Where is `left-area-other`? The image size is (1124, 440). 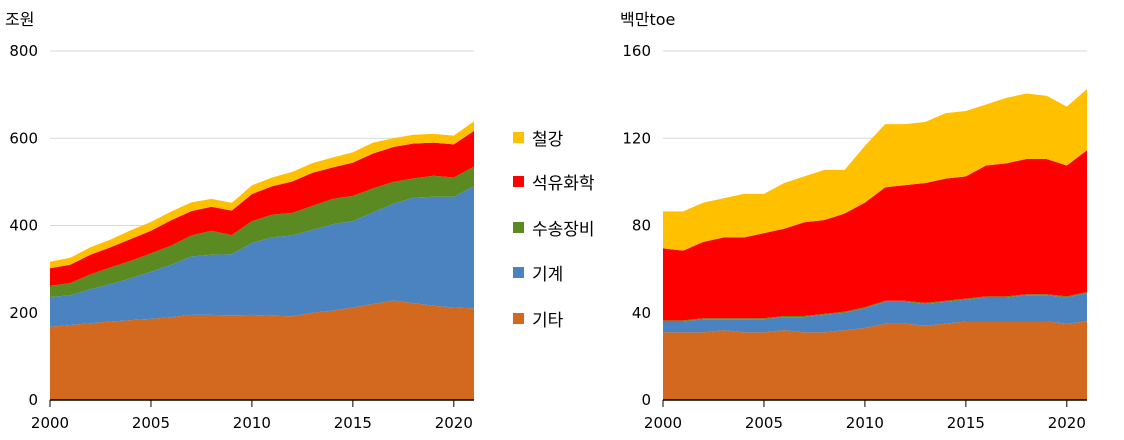 left-area-other is located at coordinates (262, 350).